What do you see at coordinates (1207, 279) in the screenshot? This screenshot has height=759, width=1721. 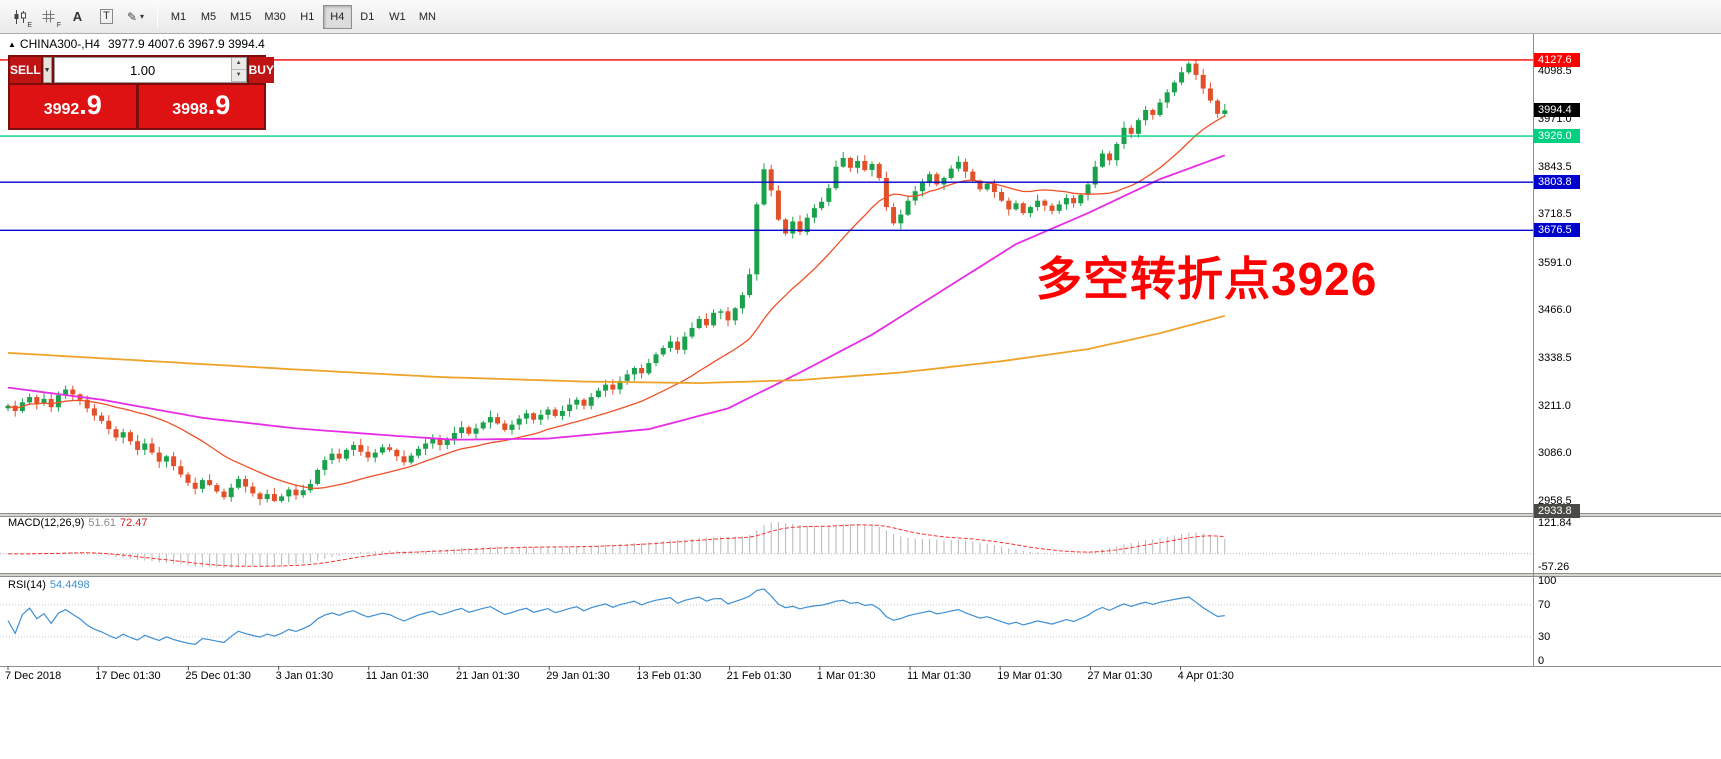 I see `chart-annotation-text: 多空转折点3926` at bounding box center [1207, 279].